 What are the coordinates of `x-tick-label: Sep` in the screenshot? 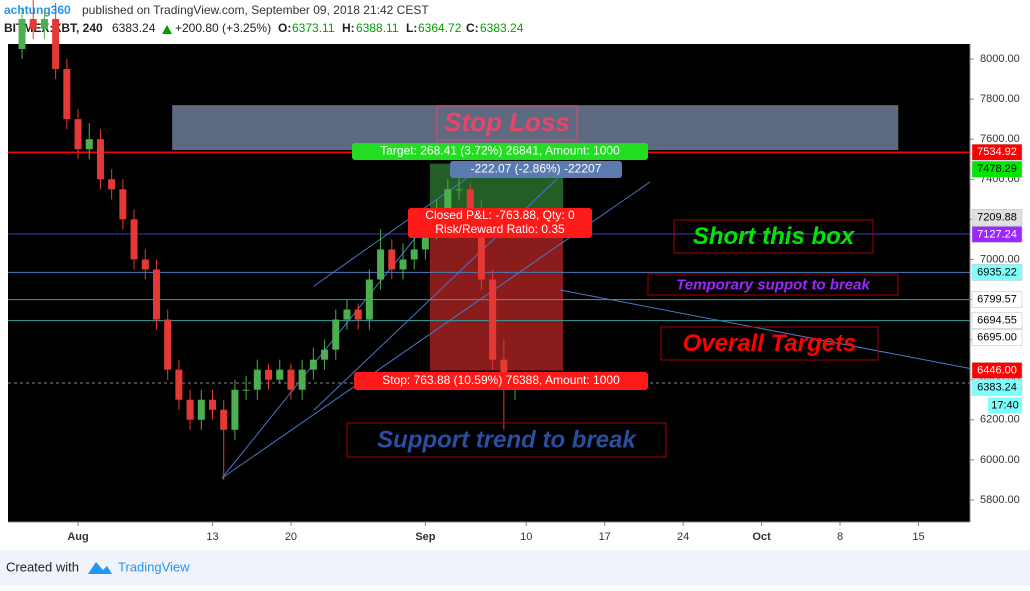 It's located at (425, 537).